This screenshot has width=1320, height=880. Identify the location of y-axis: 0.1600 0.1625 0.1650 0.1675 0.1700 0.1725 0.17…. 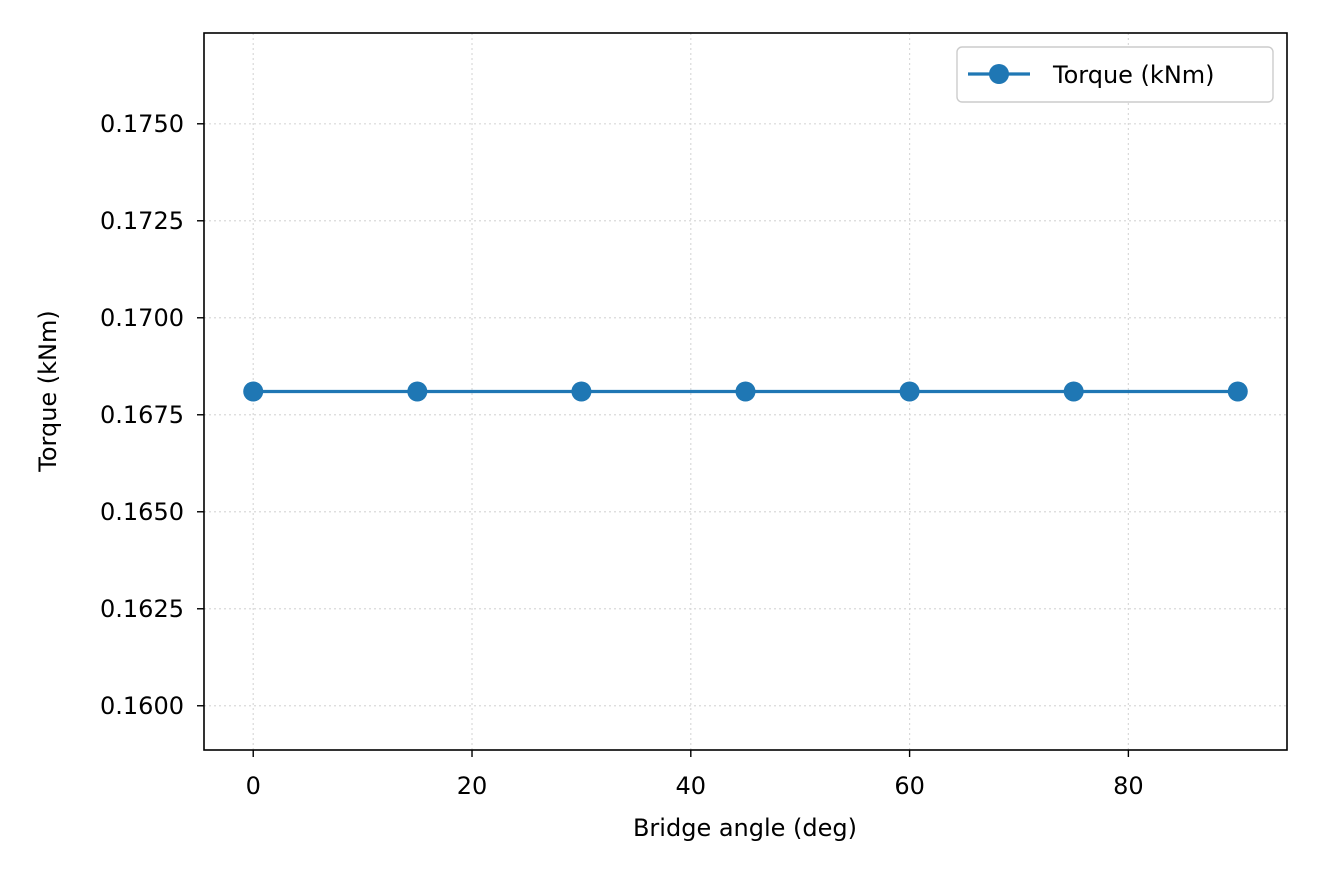
(152, 415).